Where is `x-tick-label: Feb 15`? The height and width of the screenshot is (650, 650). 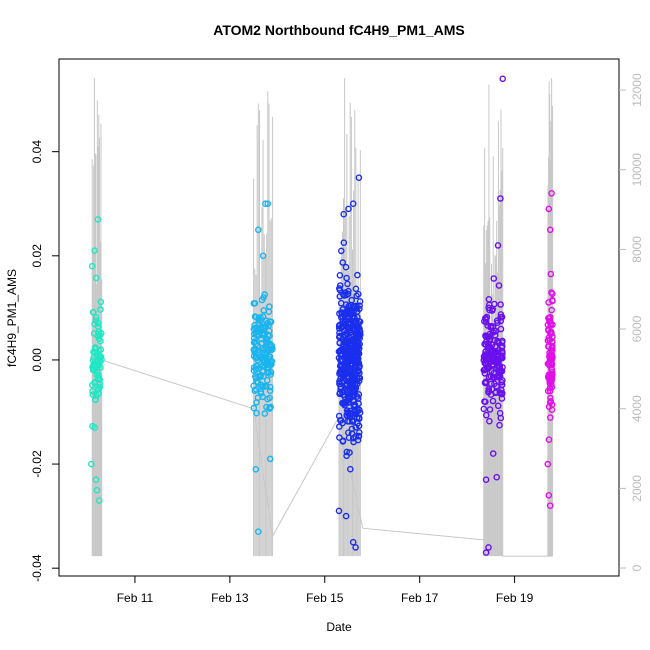
x-tick-label: Feb 15 is located at coordinates (325, 598).